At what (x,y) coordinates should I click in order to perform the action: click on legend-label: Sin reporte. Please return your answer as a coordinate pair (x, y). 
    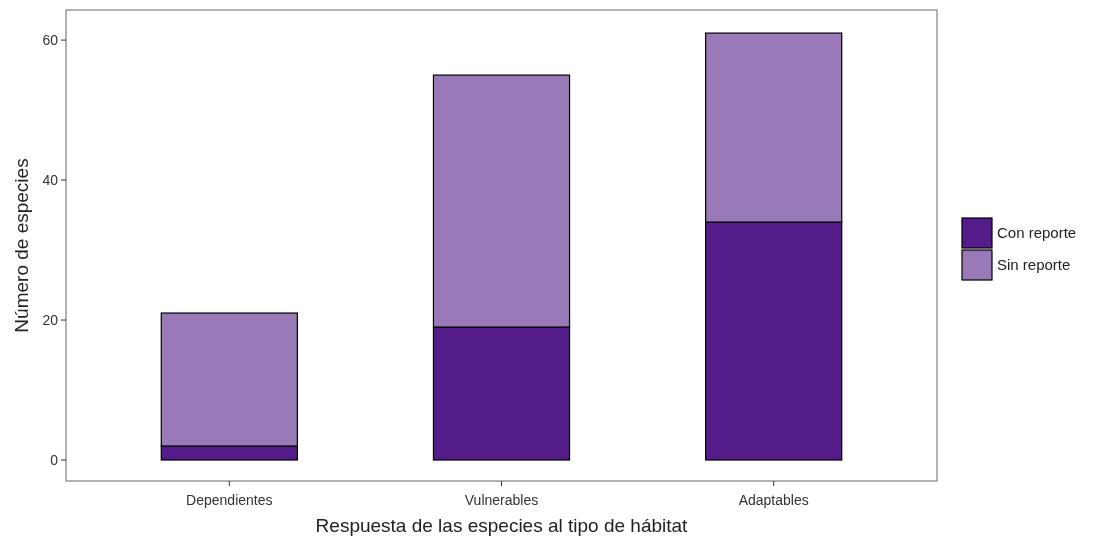
    Looking at the image, I should click on (1034, 265).